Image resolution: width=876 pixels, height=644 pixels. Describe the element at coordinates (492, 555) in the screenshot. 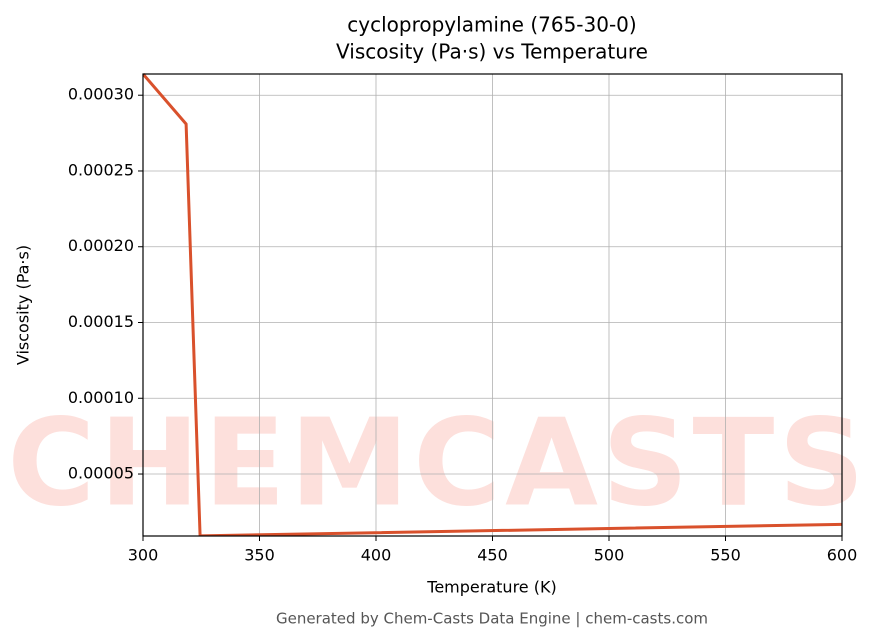

I see `x-tick-label: 450` at that location.